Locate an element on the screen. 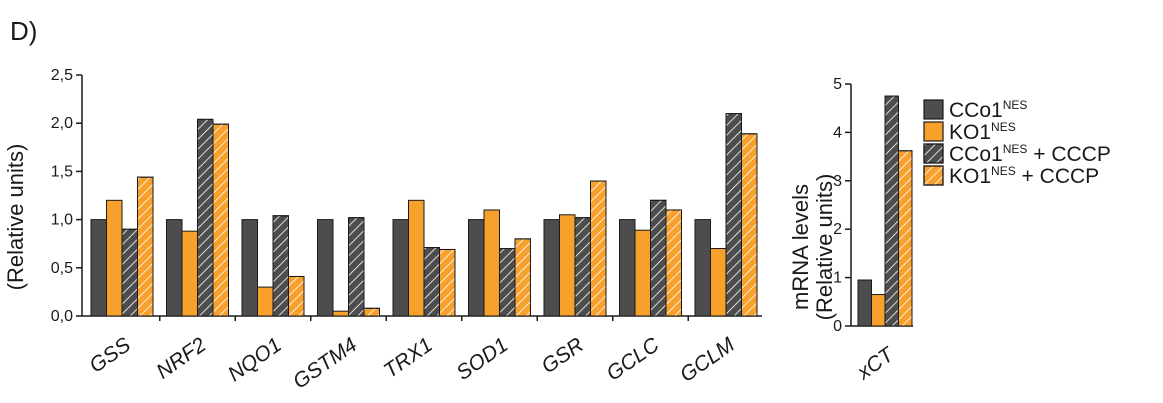 This screenshot has width=1163, height=403. y-axis-label: (Relative units) is located at coordinates (15, 217).